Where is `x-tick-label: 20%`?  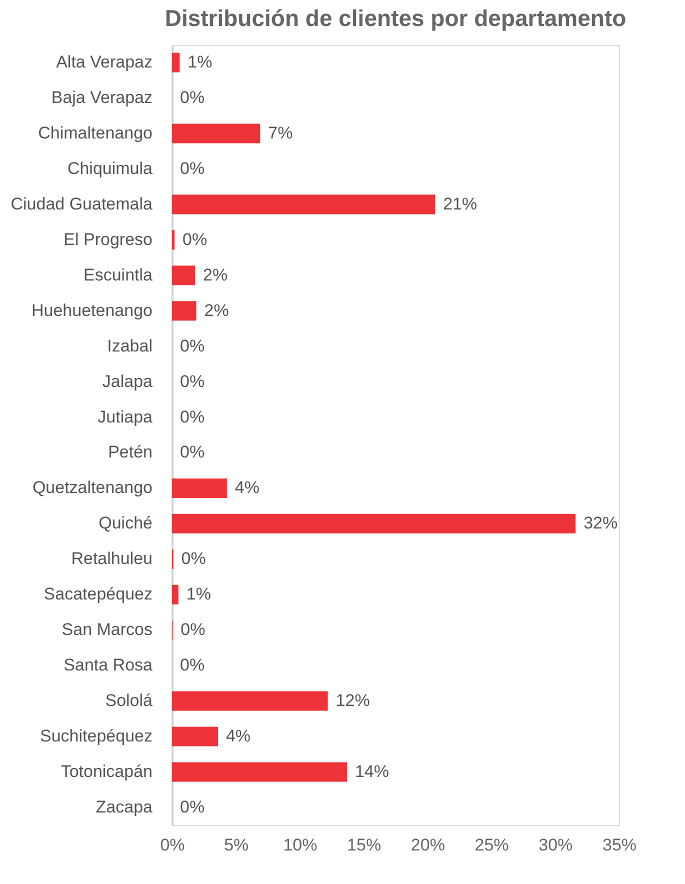 x-tick-label: 20% is located at coordinates (427, 845).